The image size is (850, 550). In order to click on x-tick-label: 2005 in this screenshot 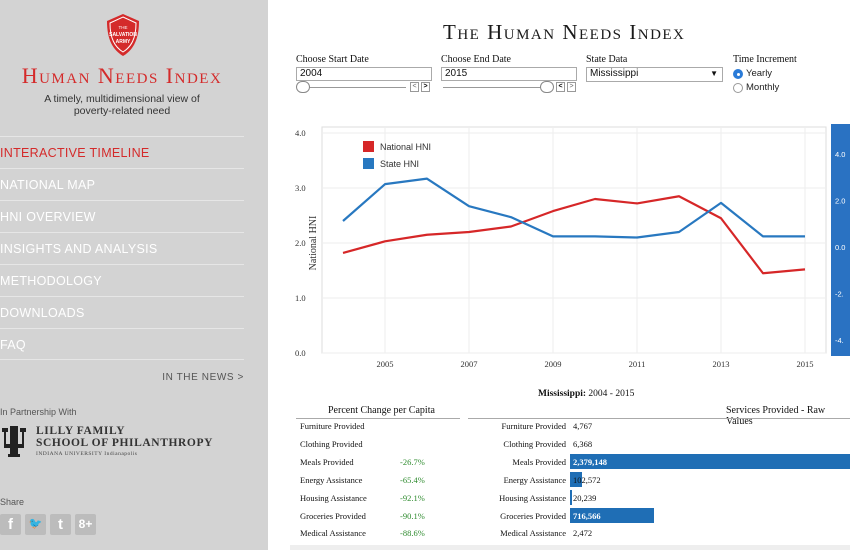, I will do `click(385, 364)`.